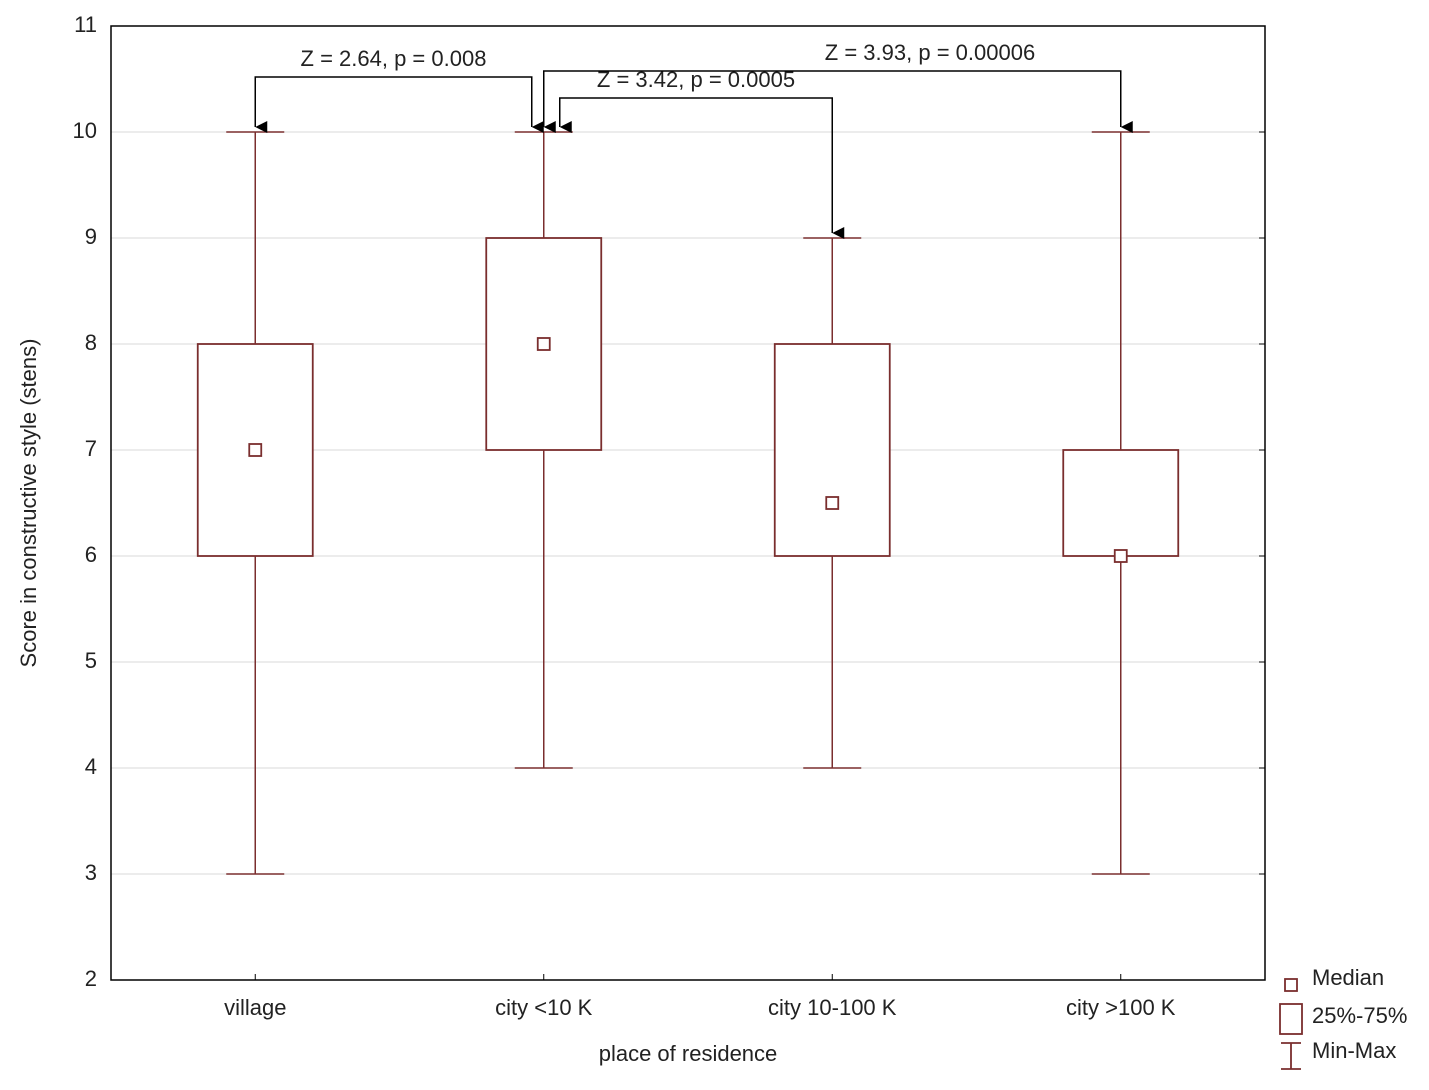 The image size is (1429, 1090). What do you see at coordinates (255, 1007) in the screenshot?
I see `x-tick-label: village` at bounding box center [255, 1007].